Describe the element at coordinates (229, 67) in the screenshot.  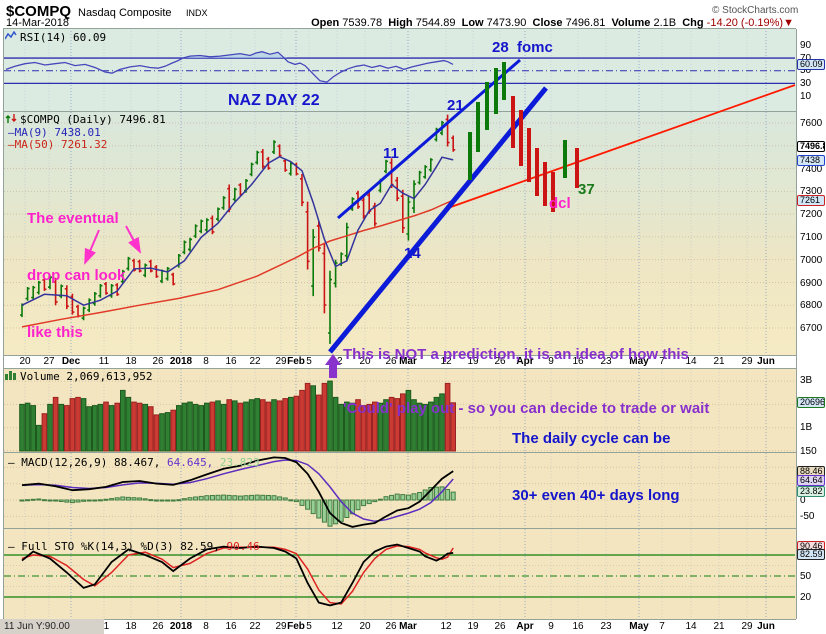
I see `rsi-line` at that location.